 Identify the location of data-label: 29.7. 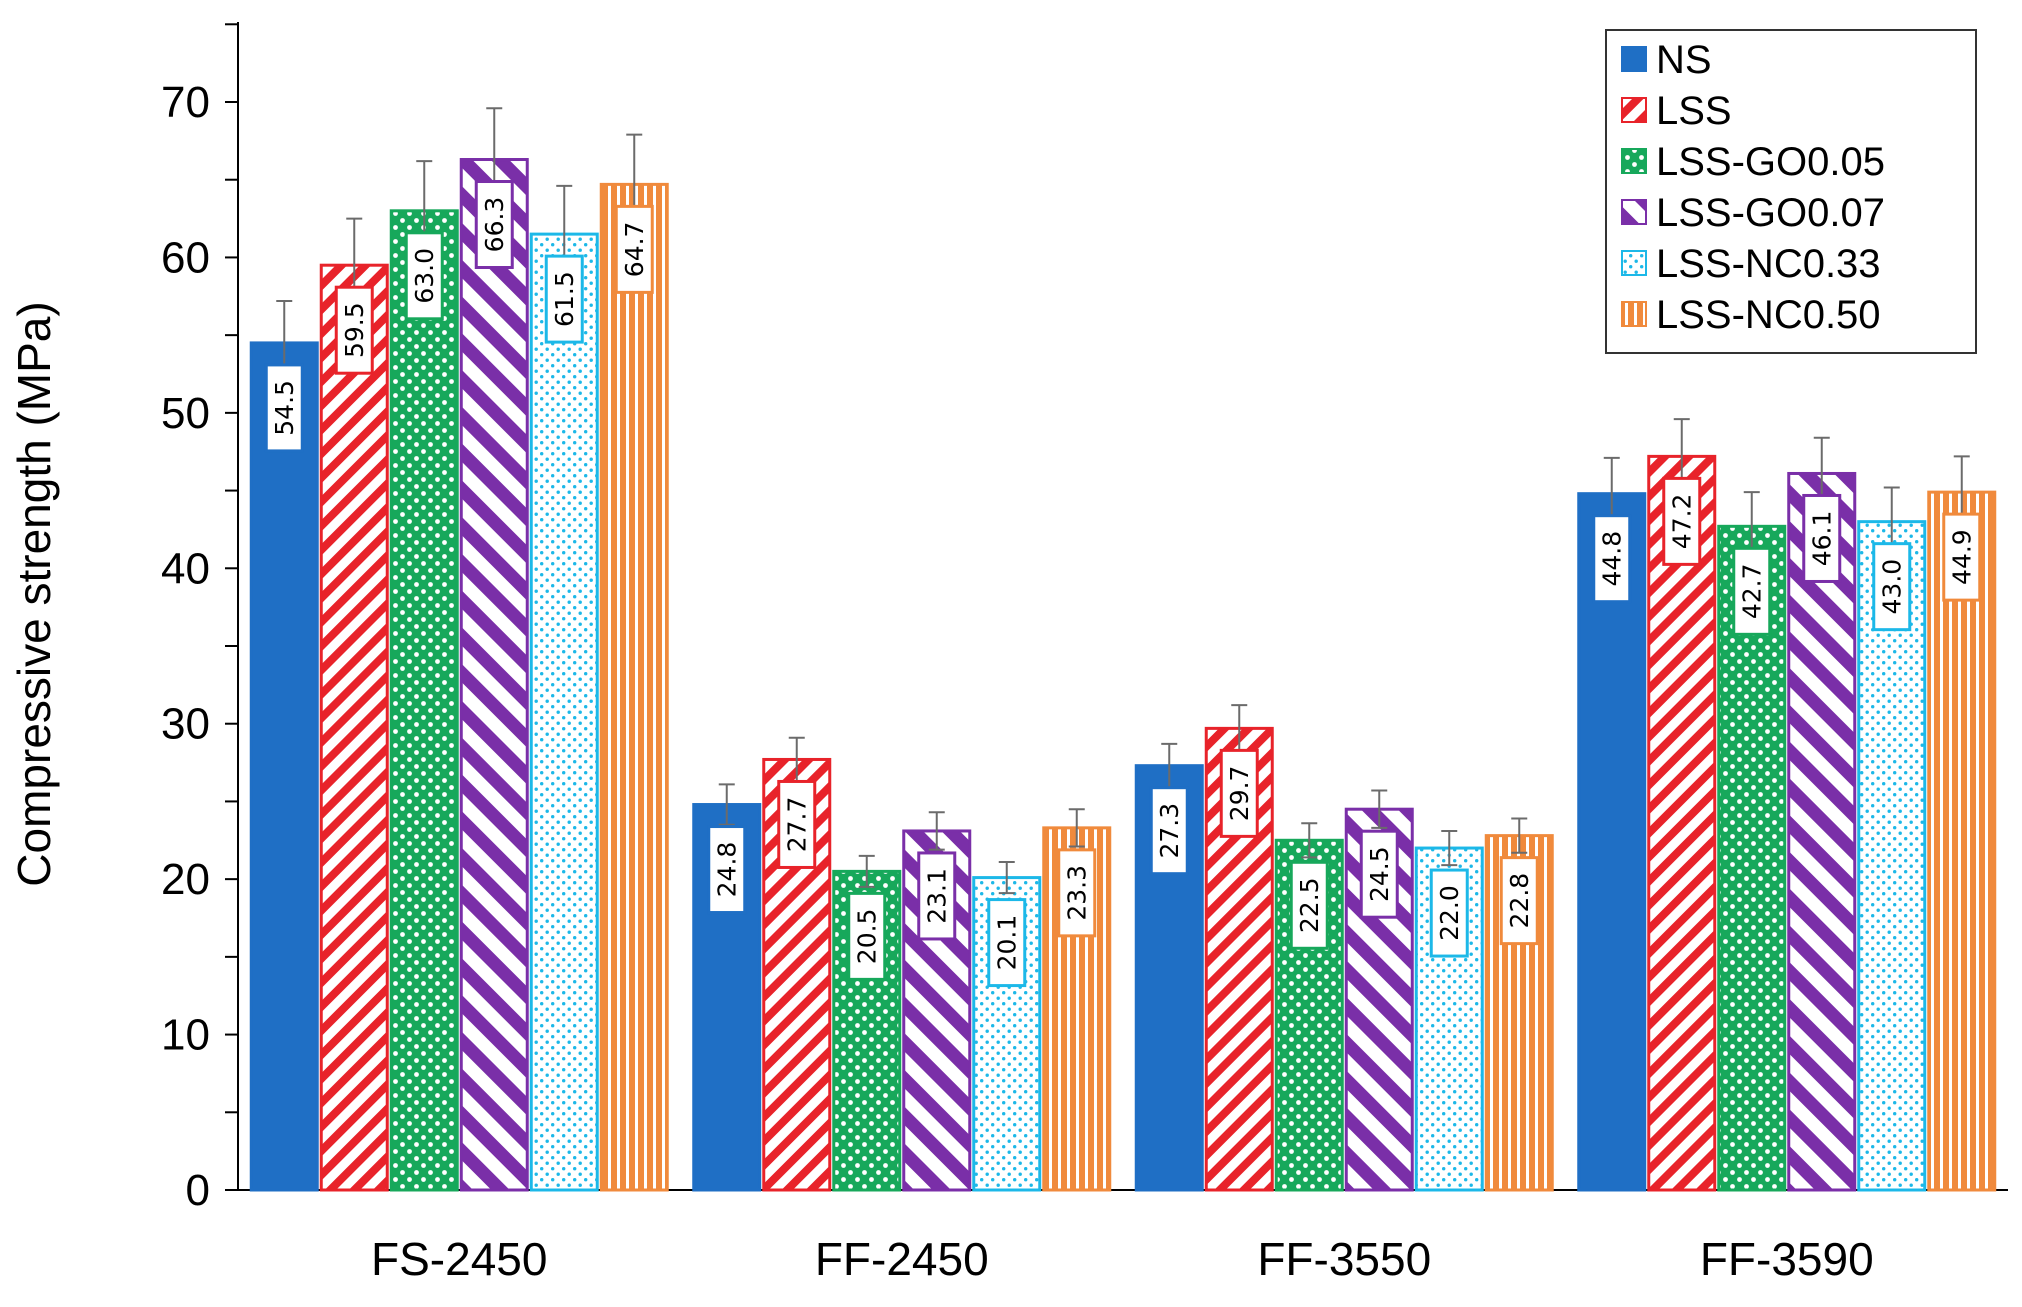
(1239, 794).